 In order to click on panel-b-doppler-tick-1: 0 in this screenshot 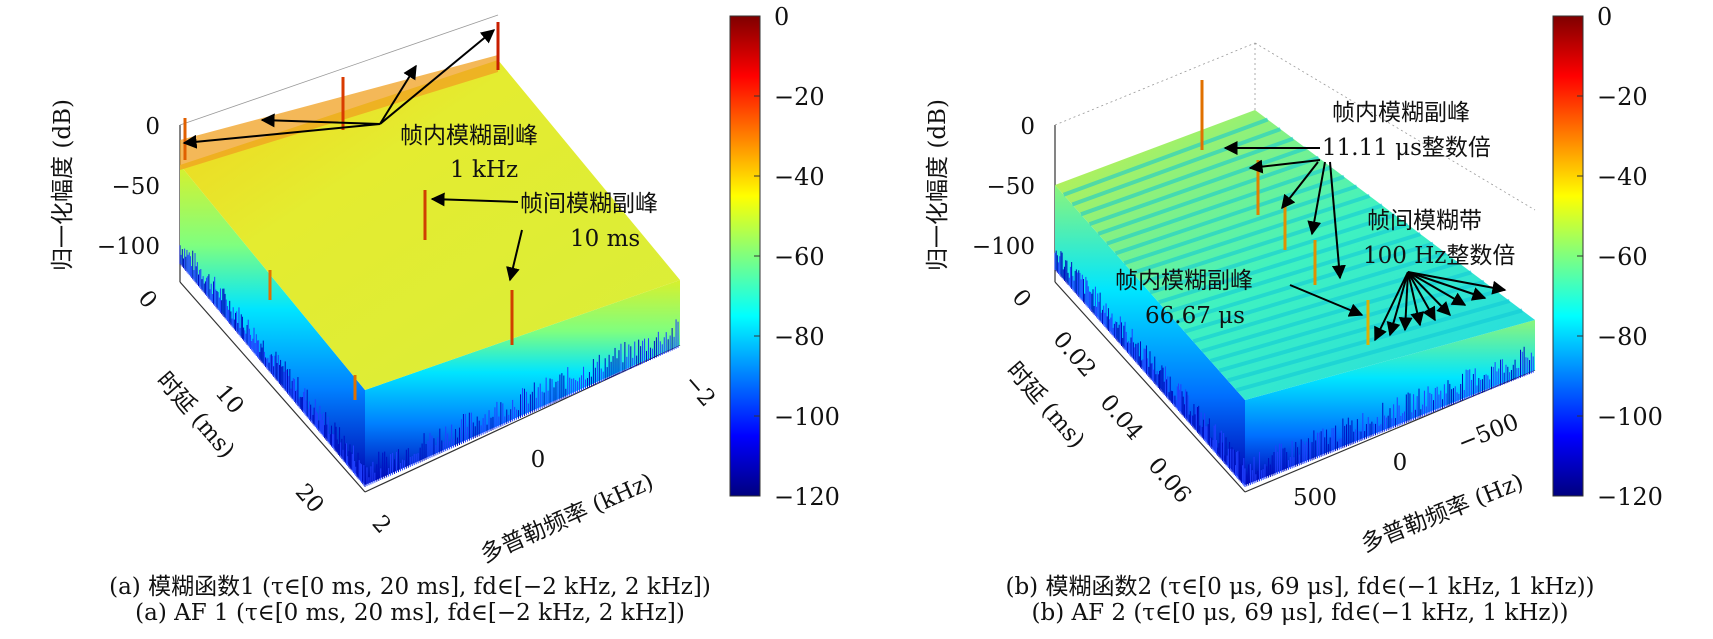, I will do `click(1400, 463)`.